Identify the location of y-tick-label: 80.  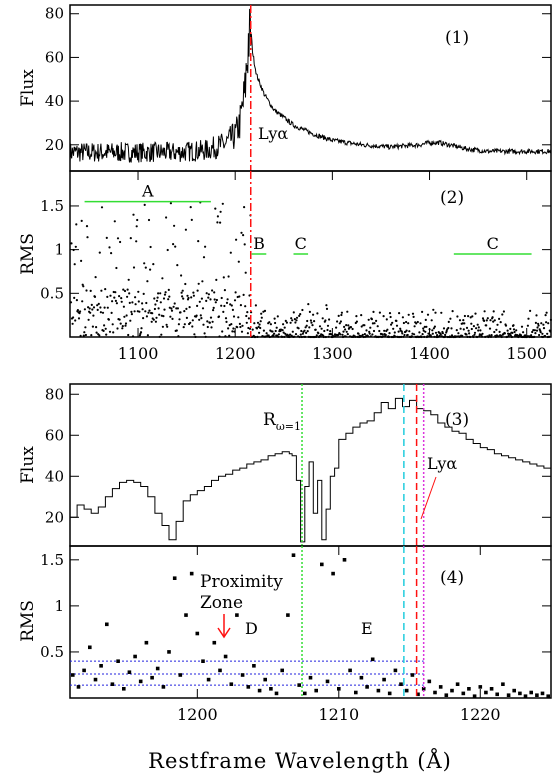
(54, 14).